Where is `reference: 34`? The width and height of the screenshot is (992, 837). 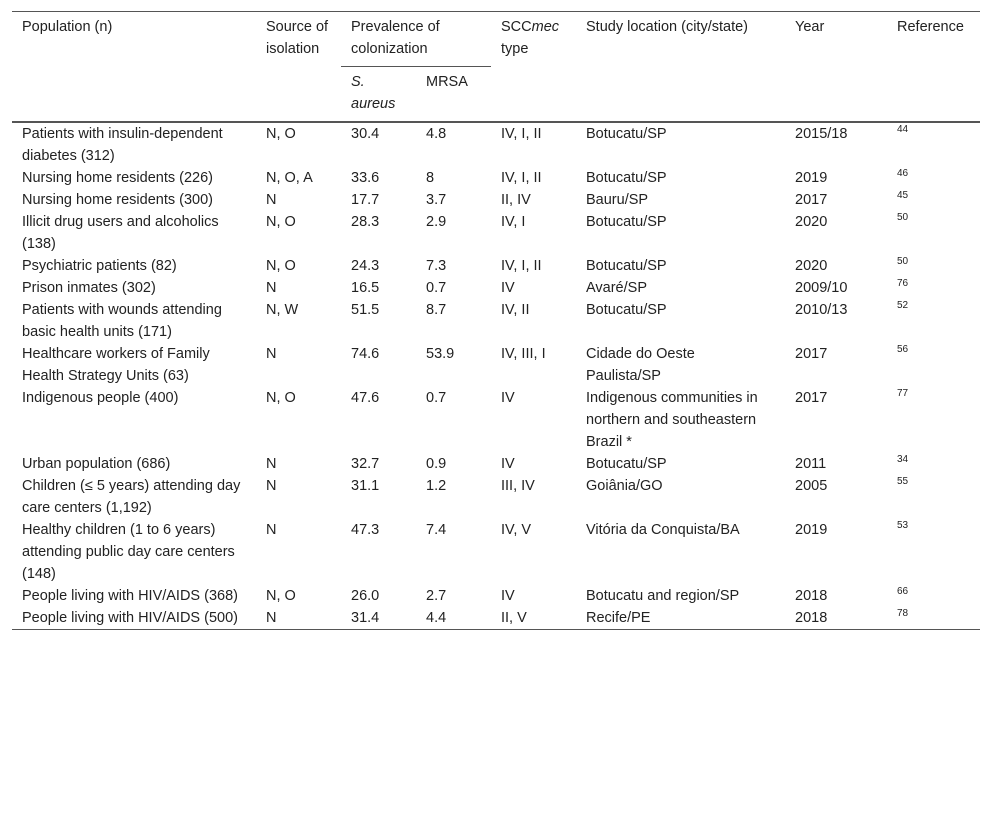
reference: 34 is located at coordinates (903, 459).